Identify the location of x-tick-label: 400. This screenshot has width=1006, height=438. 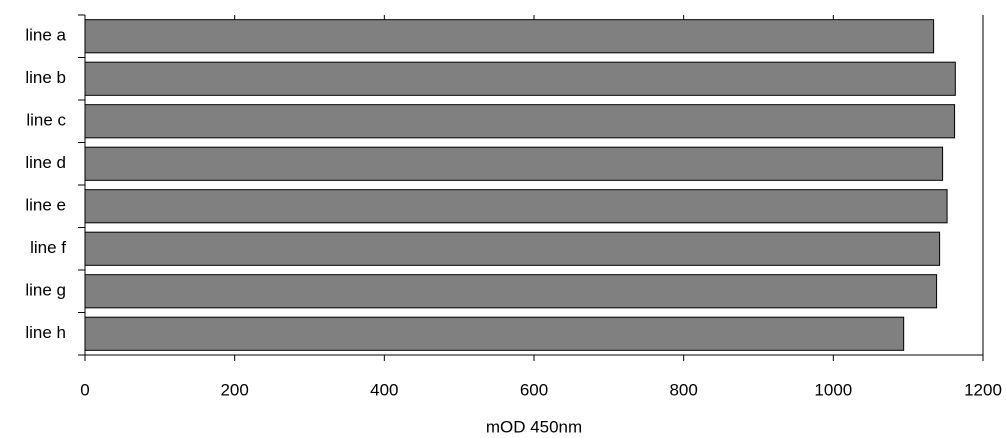
(384, 389).